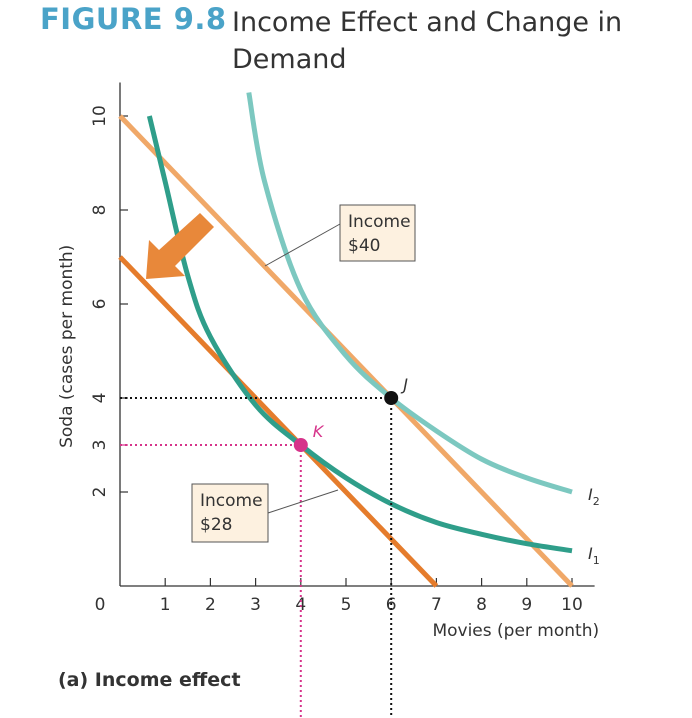  What do you see at coordinates (594, 555) in the screenshot?
I see `curve-label-I1: I1` at bounding box center [594, 555].